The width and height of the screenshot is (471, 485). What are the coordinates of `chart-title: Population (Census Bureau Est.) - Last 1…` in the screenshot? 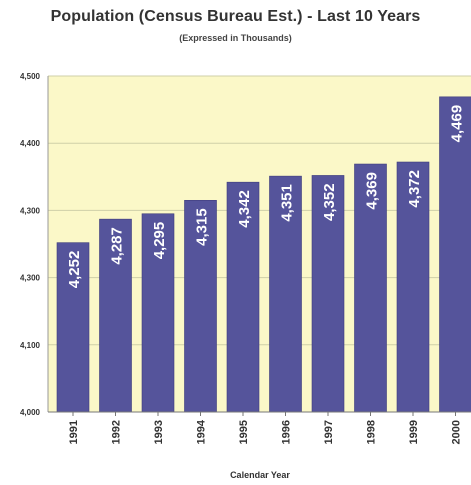 It's located at (235, 16).